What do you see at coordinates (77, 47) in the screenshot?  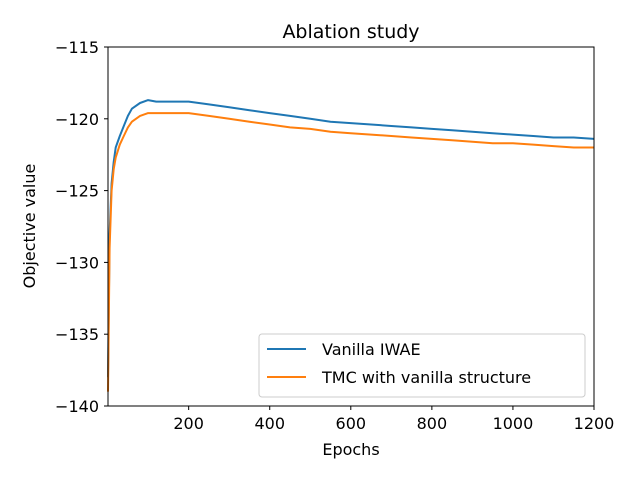 I see `y-tick-label: −115` at bounding box center [77, 47].